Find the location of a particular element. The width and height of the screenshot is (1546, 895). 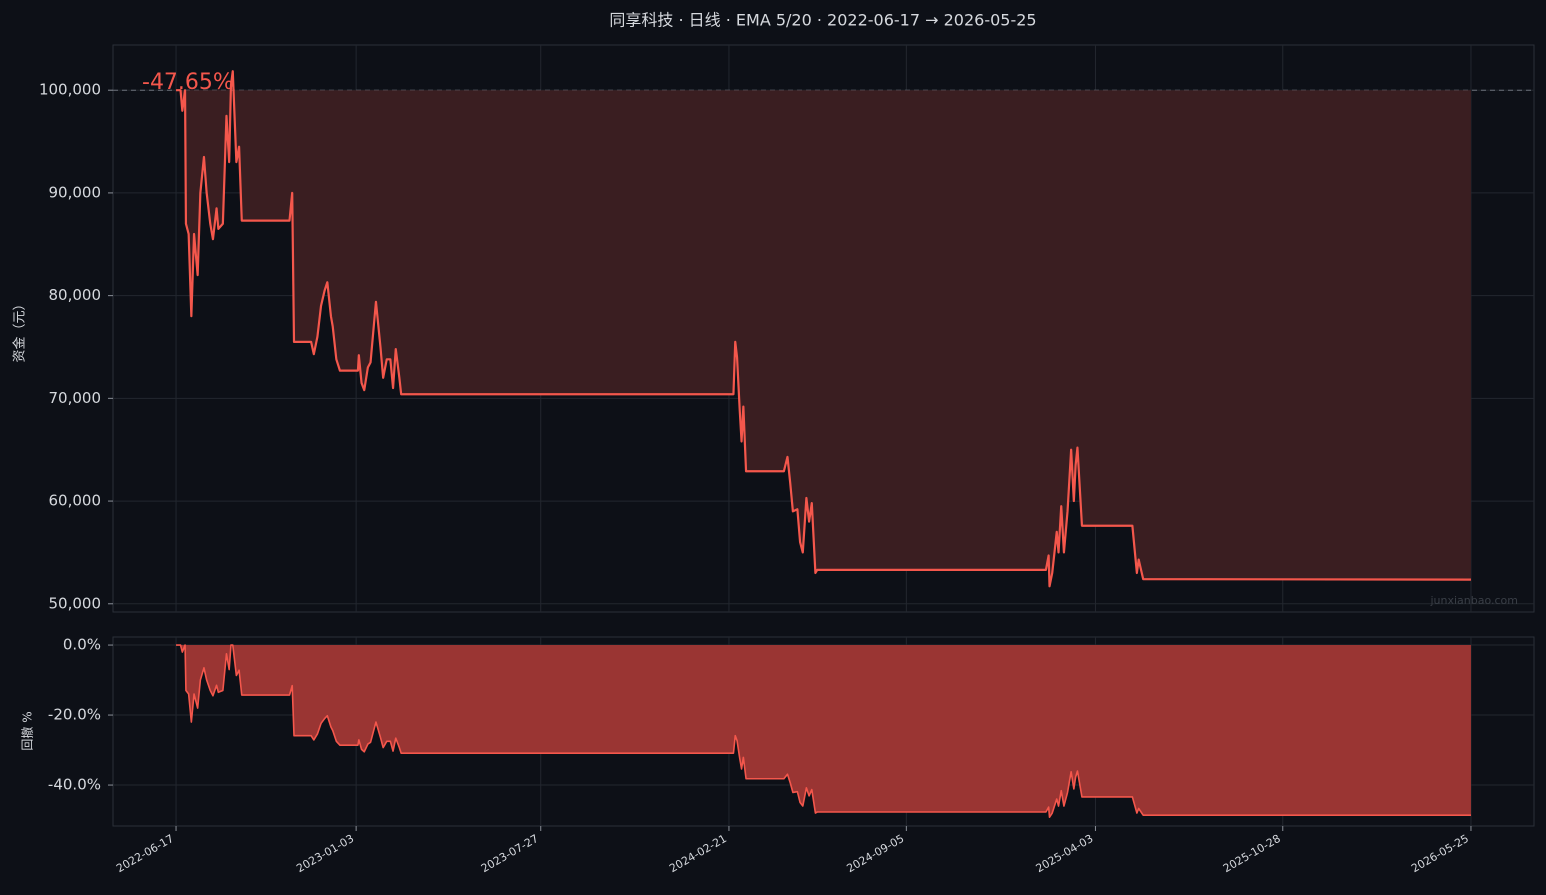

x-tick-label: 2025-10-28 is located at coordinates (1252, 853).